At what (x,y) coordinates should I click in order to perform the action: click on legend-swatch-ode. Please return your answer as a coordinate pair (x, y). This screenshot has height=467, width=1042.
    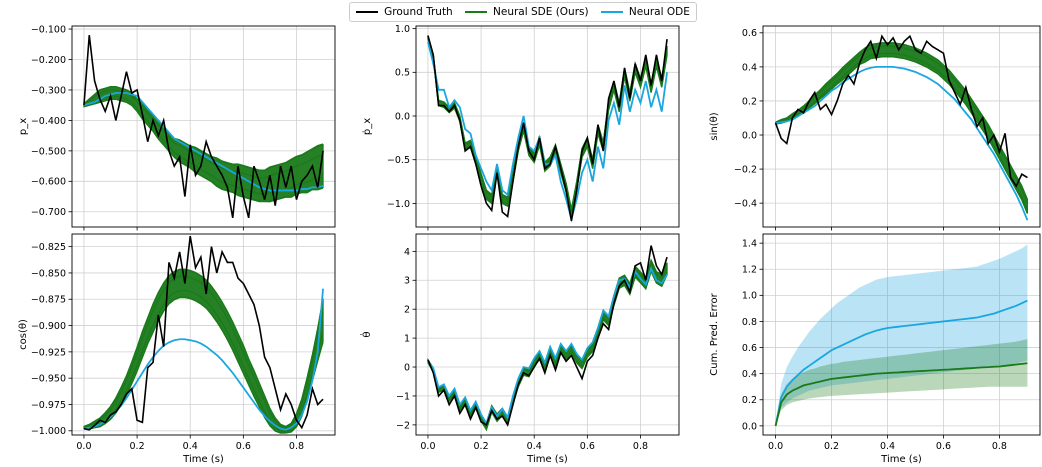
    Looking at the image, I should click on (611, 12).